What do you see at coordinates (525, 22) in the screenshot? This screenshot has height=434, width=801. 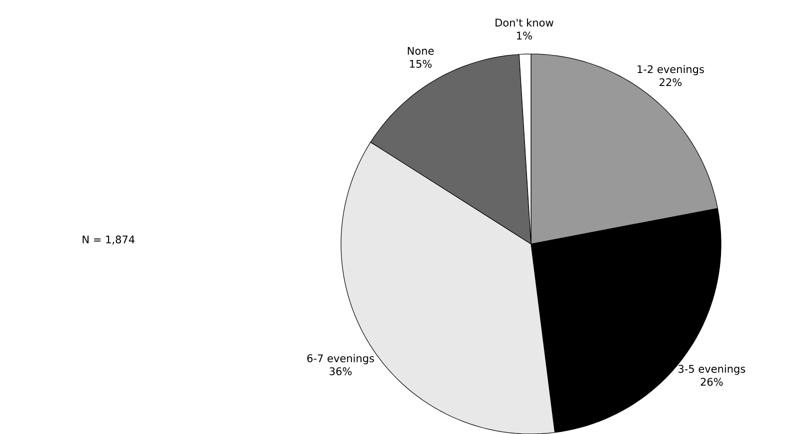 I see `slice-label: Don't know` at bounding box center [525, 22].